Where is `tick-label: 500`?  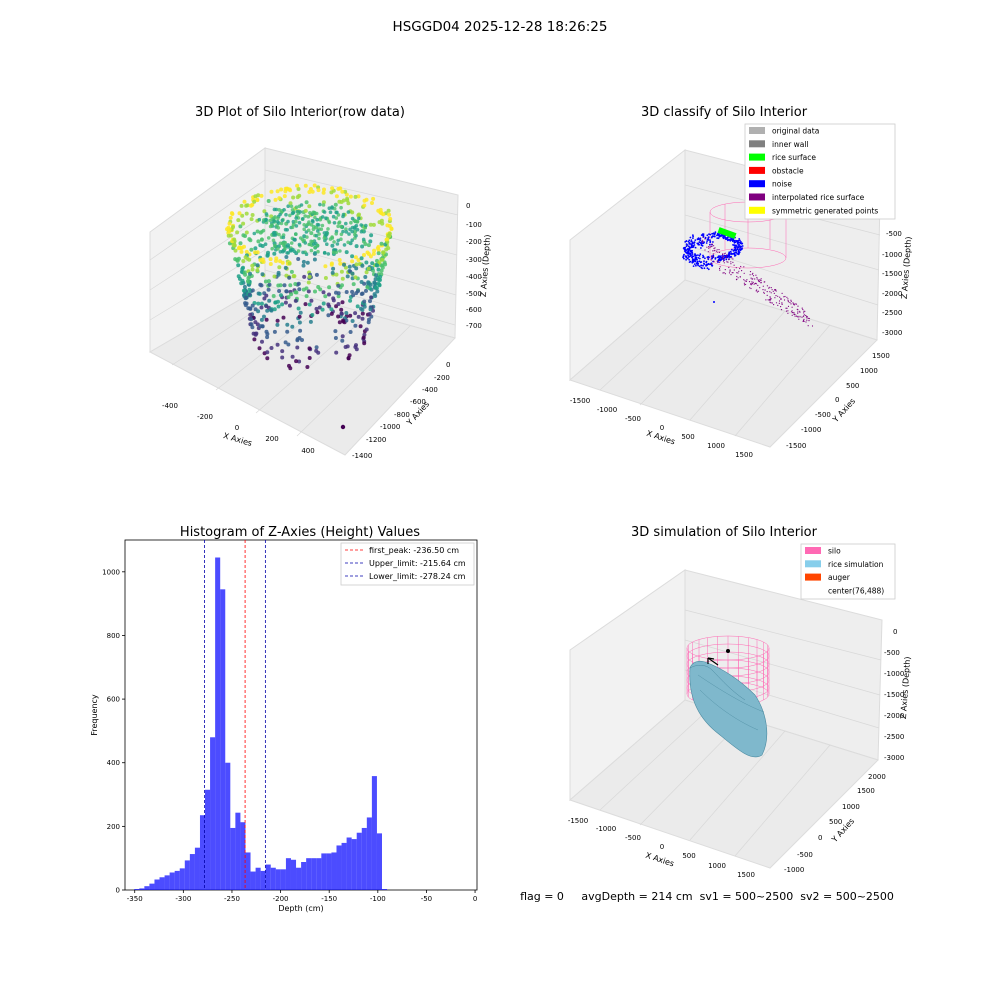 tick-label: 500 is located at coordinates (688, 856).